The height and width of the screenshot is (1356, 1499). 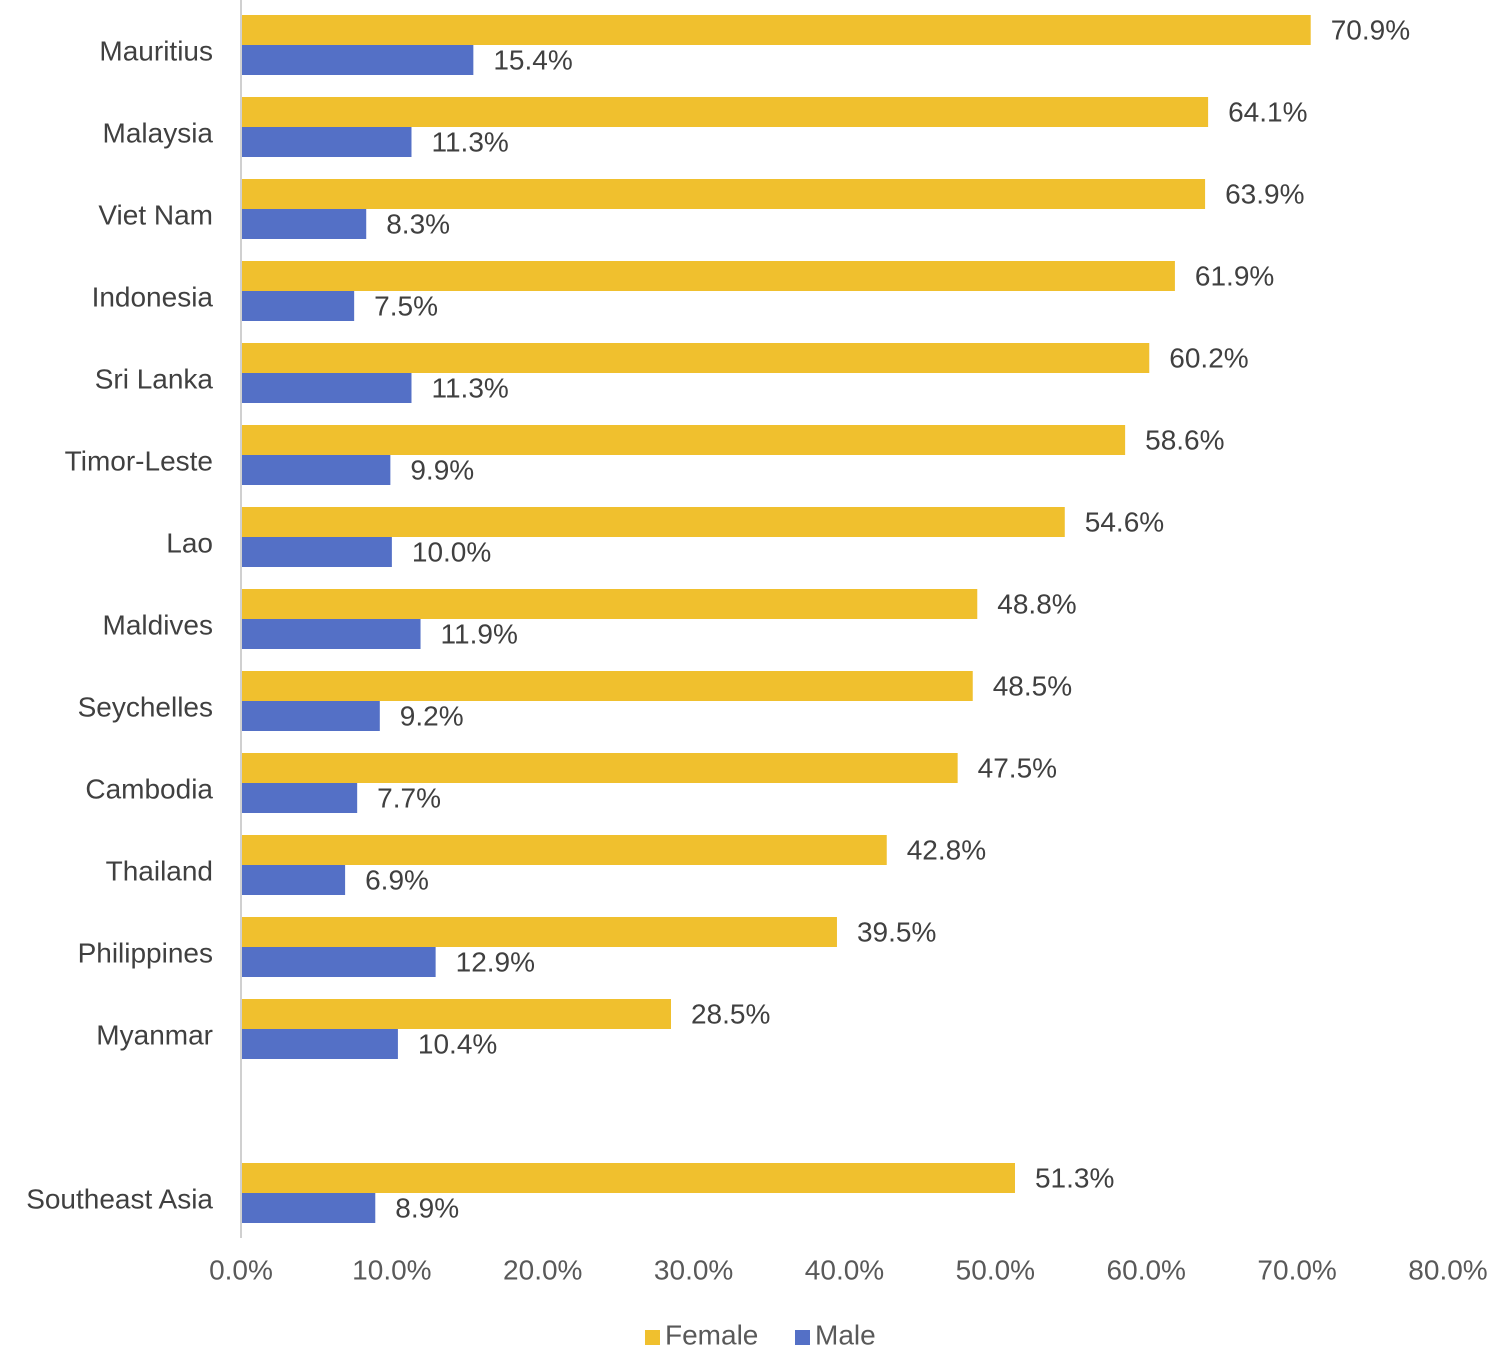 What do you see at coordinates (158, 132) in the screenshot?
I see `category-label-malaysia: Malaysia` at bounding box center [158, 132].